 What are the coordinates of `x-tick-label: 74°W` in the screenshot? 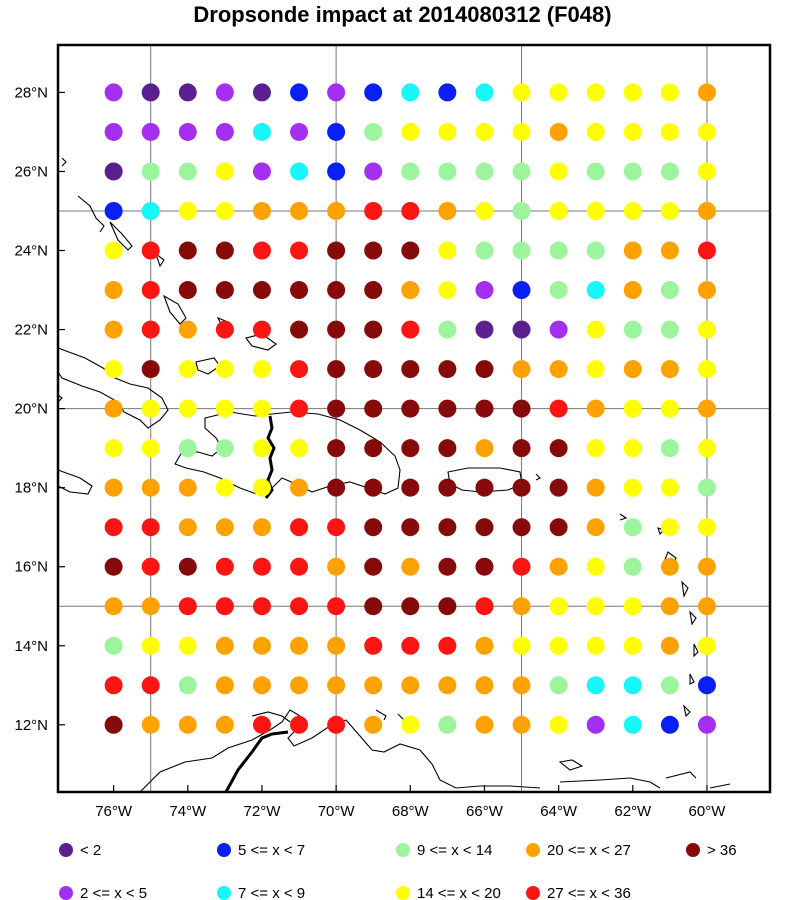 It's located at (188, 811).